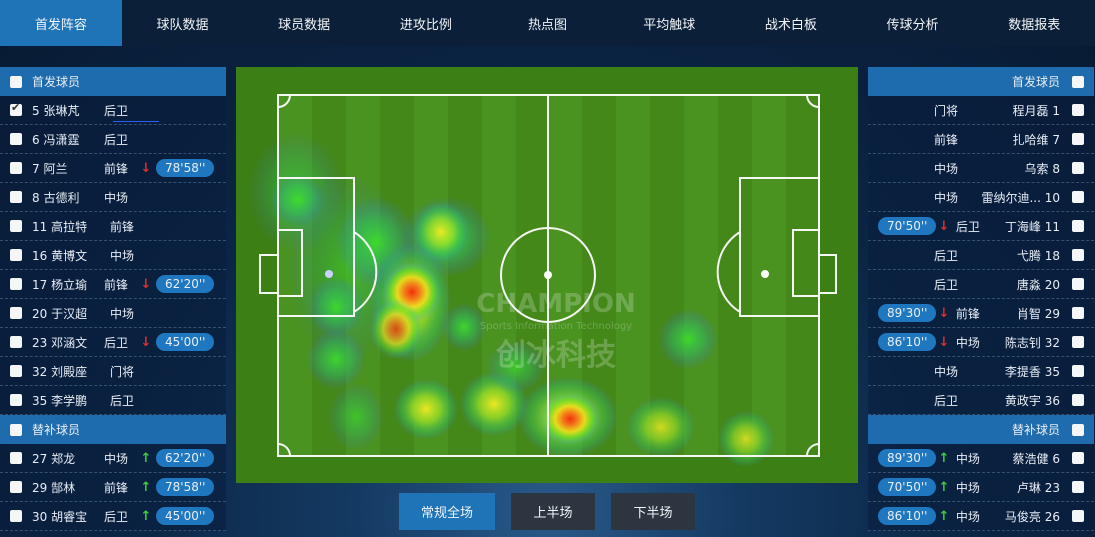  What do you see at coordinates (1022, 371) in the screenshot?
I see `player-name: 李提香` at bounding box center [1022, 371].